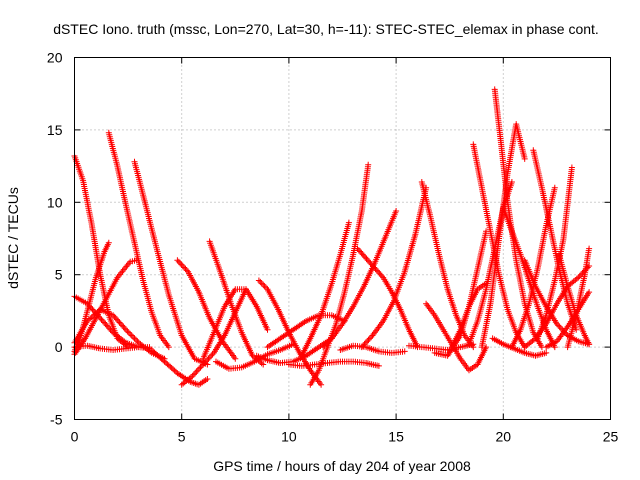 This screenshot has height=480, width=640. Describe the element at coordinates (55, 202) in the screenshot. I see `y-tick-label: 10` at that location.